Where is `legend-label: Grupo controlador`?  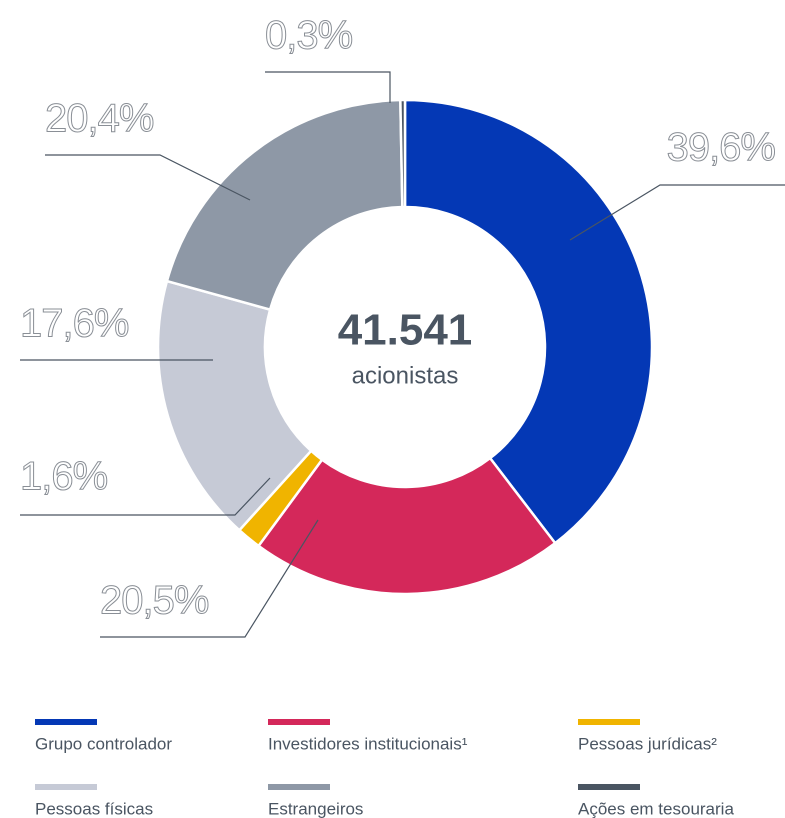 legend-label: Grupo controlador is located at coordinates (103, 743).